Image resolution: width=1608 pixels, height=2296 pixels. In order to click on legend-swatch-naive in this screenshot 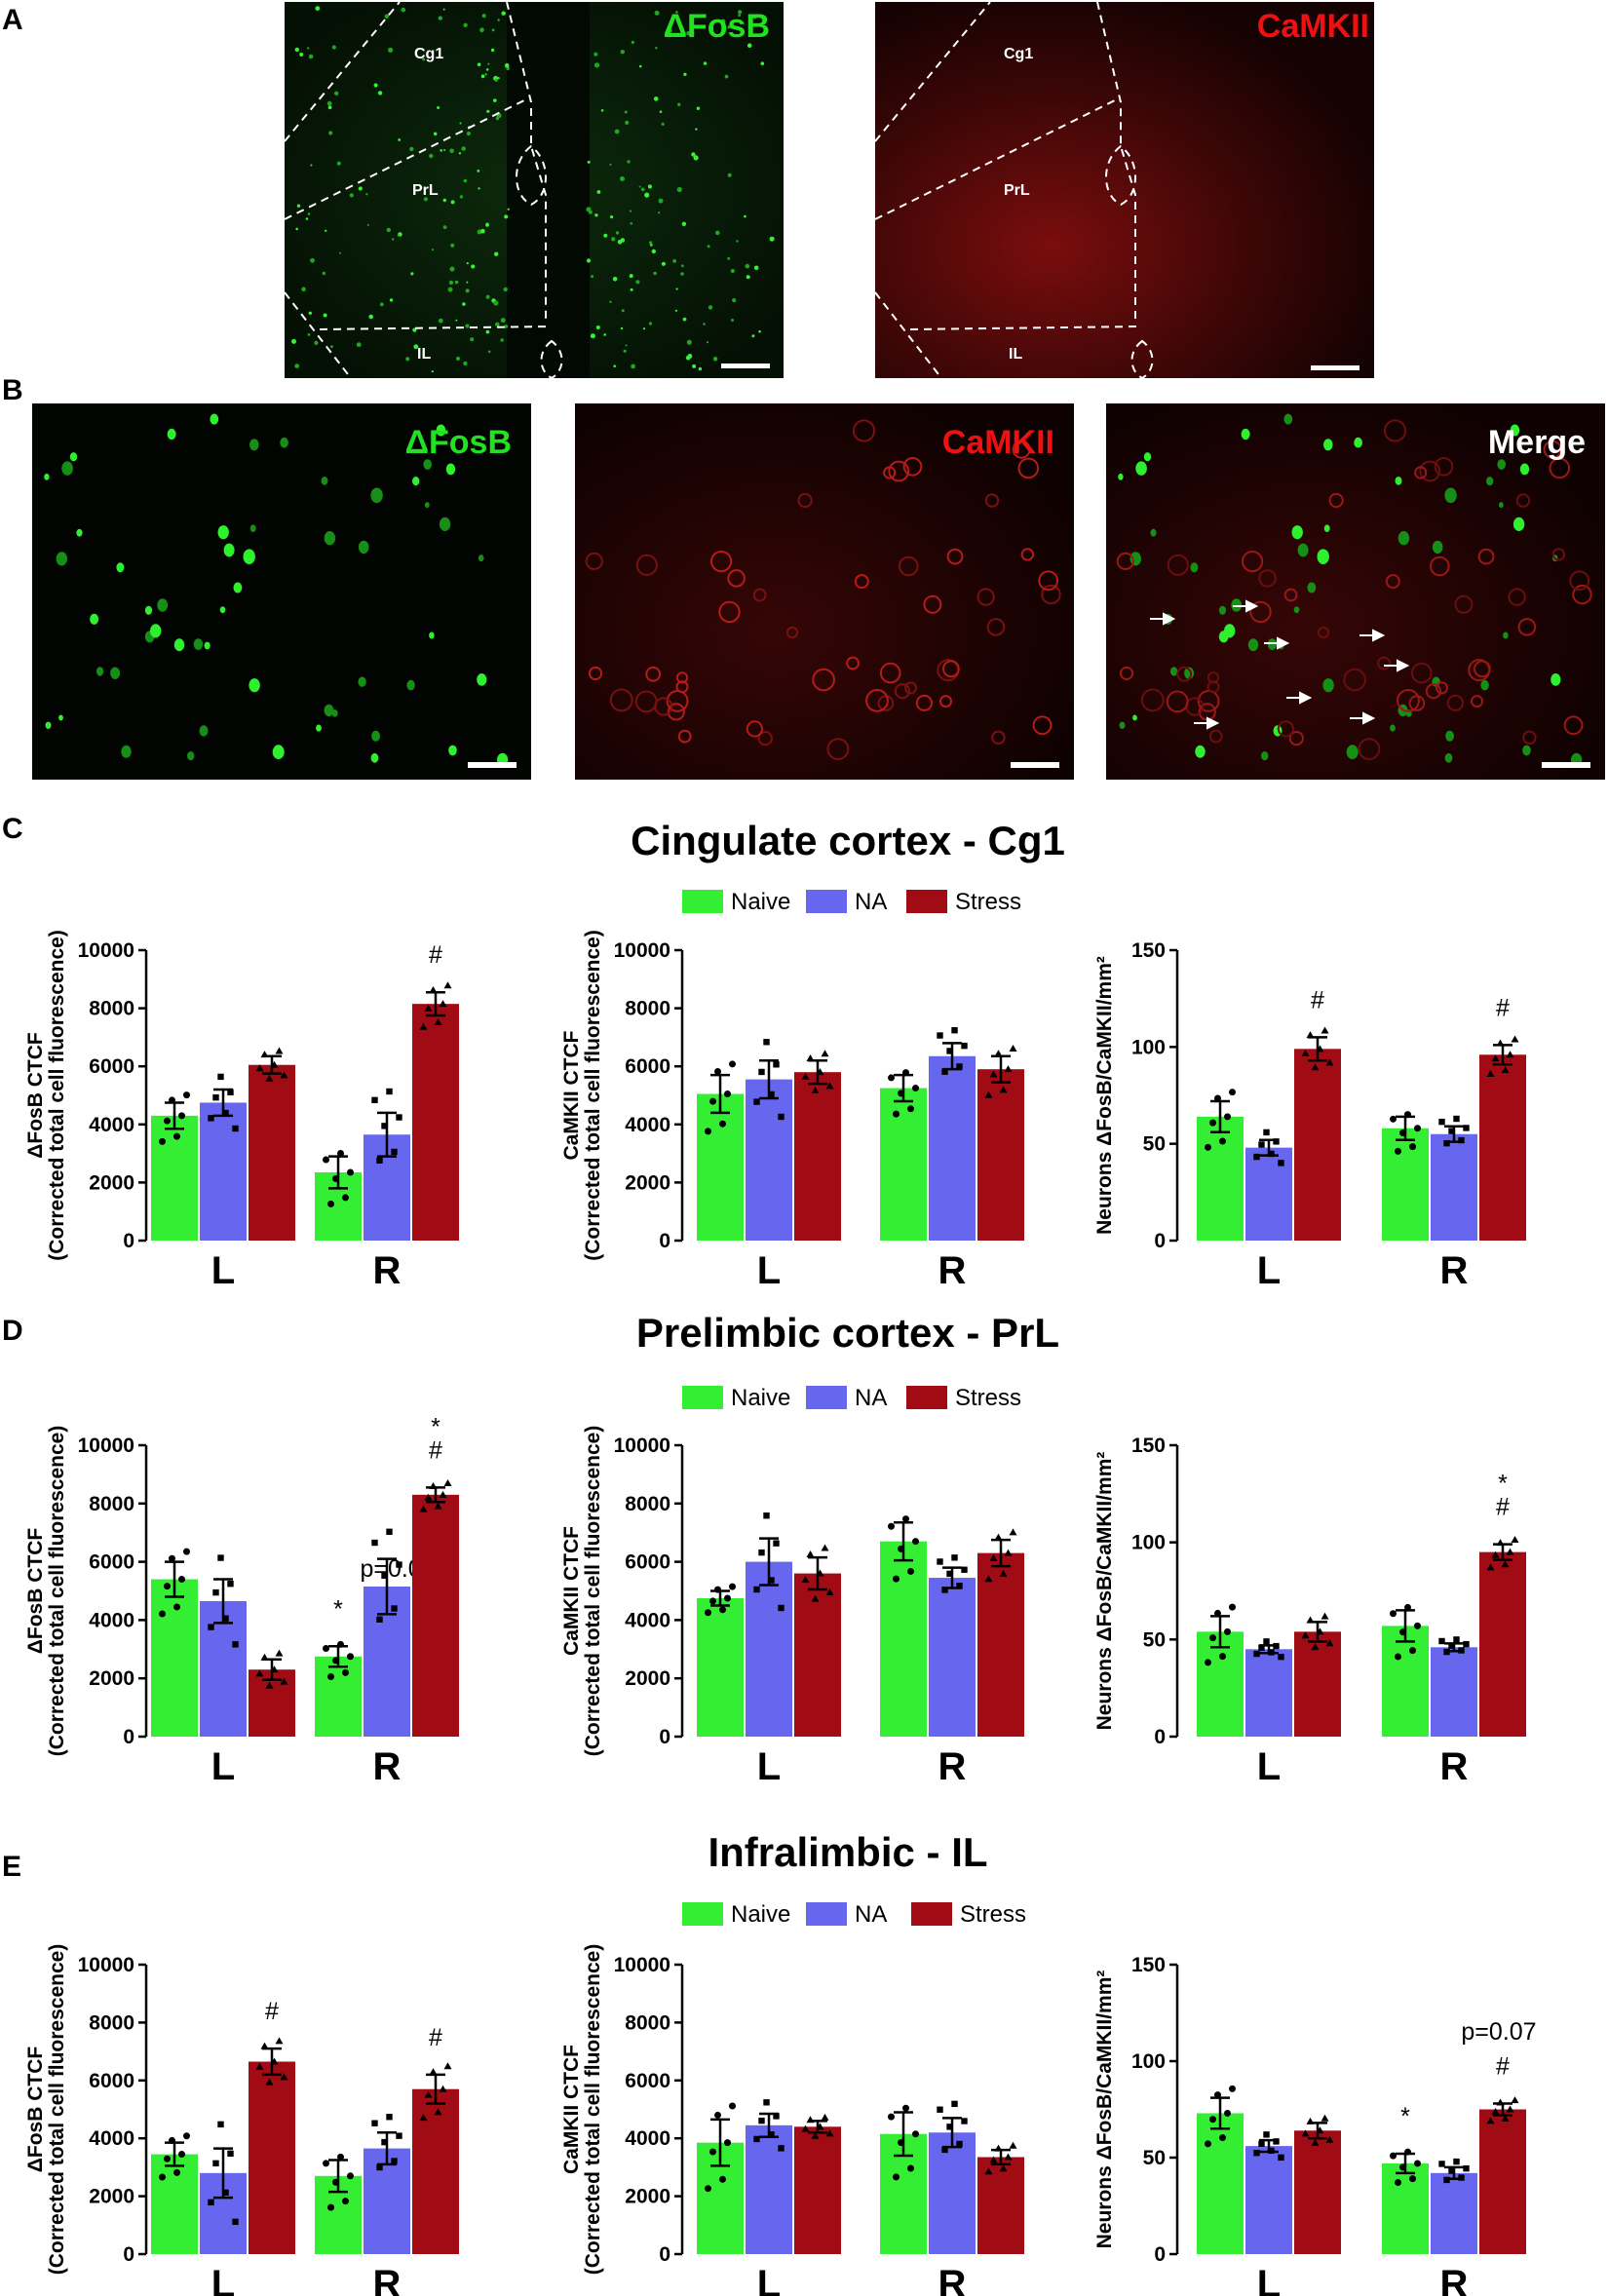, I will do `click(702, 1914)`.